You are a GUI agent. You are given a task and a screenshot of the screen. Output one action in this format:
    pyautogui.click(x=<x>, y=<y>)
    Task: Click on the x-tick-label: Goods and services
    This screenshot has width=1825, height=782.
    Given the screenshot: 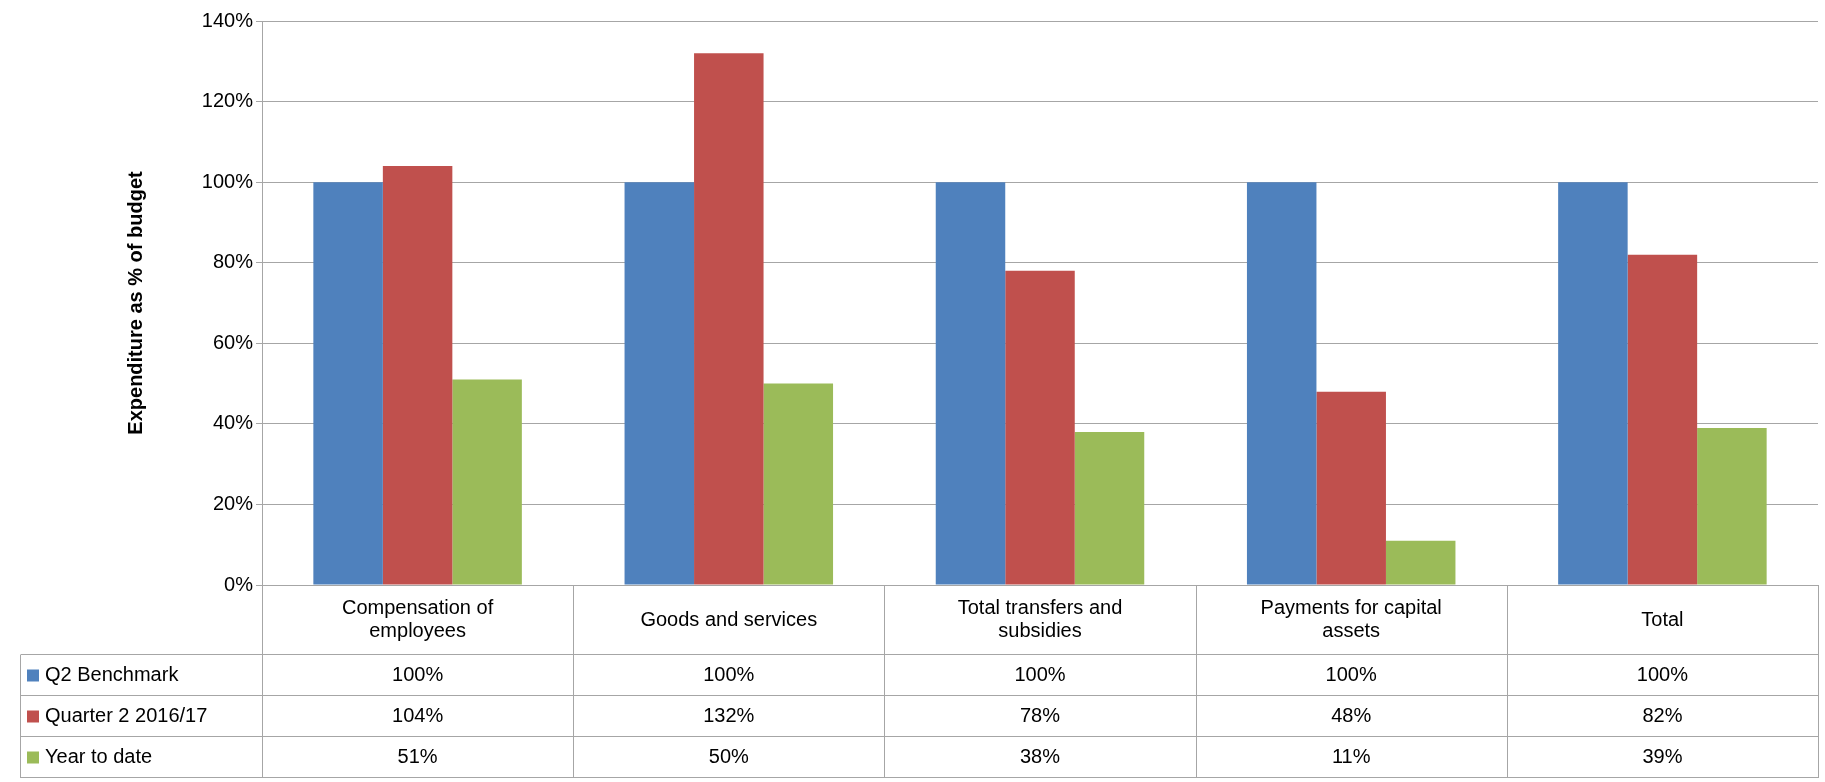 What is the action you would take?
    pyautogui.click(x=729, y=618)
    